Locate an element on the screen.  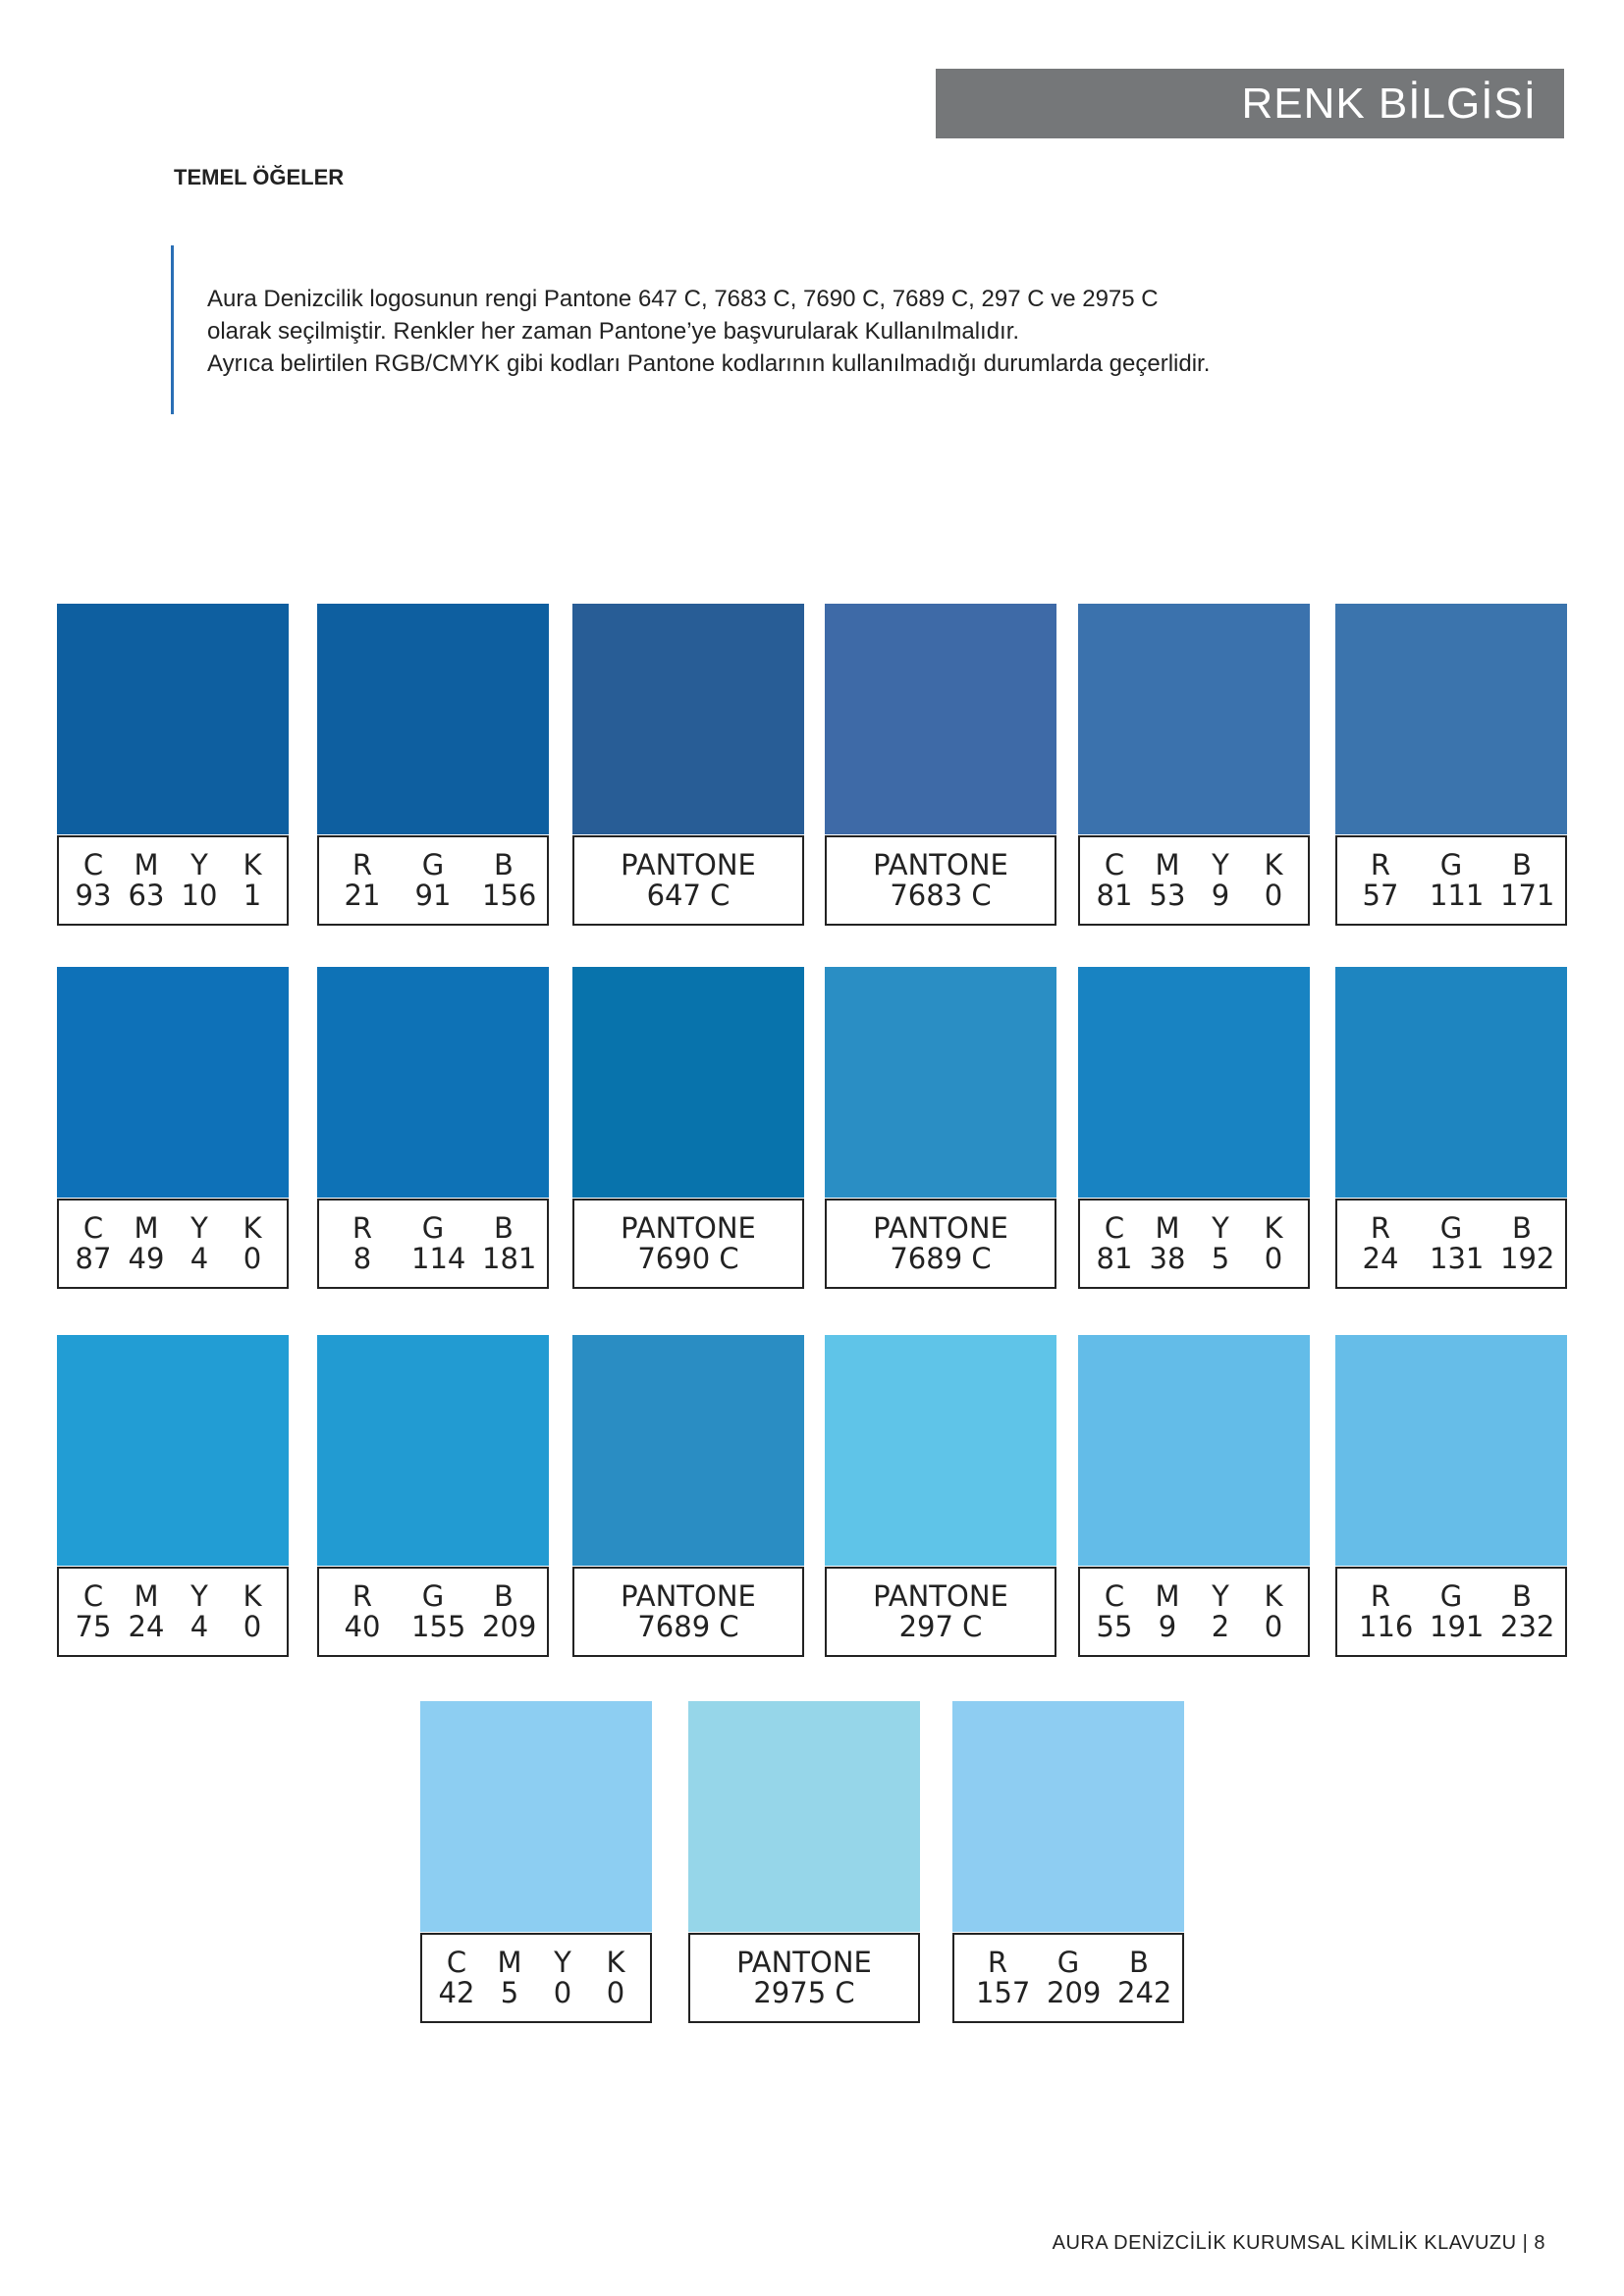
channel-value: 8 is located at coordinates (362, 1258).